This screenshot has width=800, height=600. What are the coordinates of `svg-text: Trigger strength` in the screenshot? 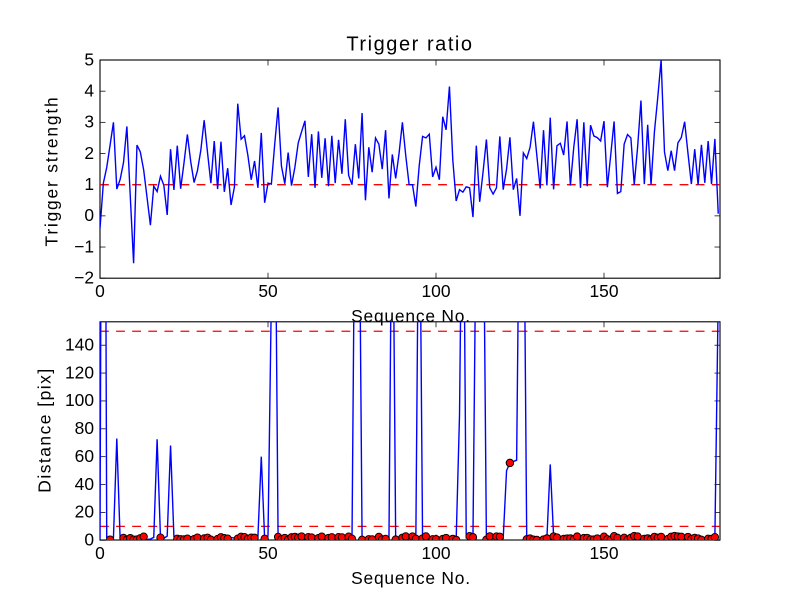 It's located at (52, 171).